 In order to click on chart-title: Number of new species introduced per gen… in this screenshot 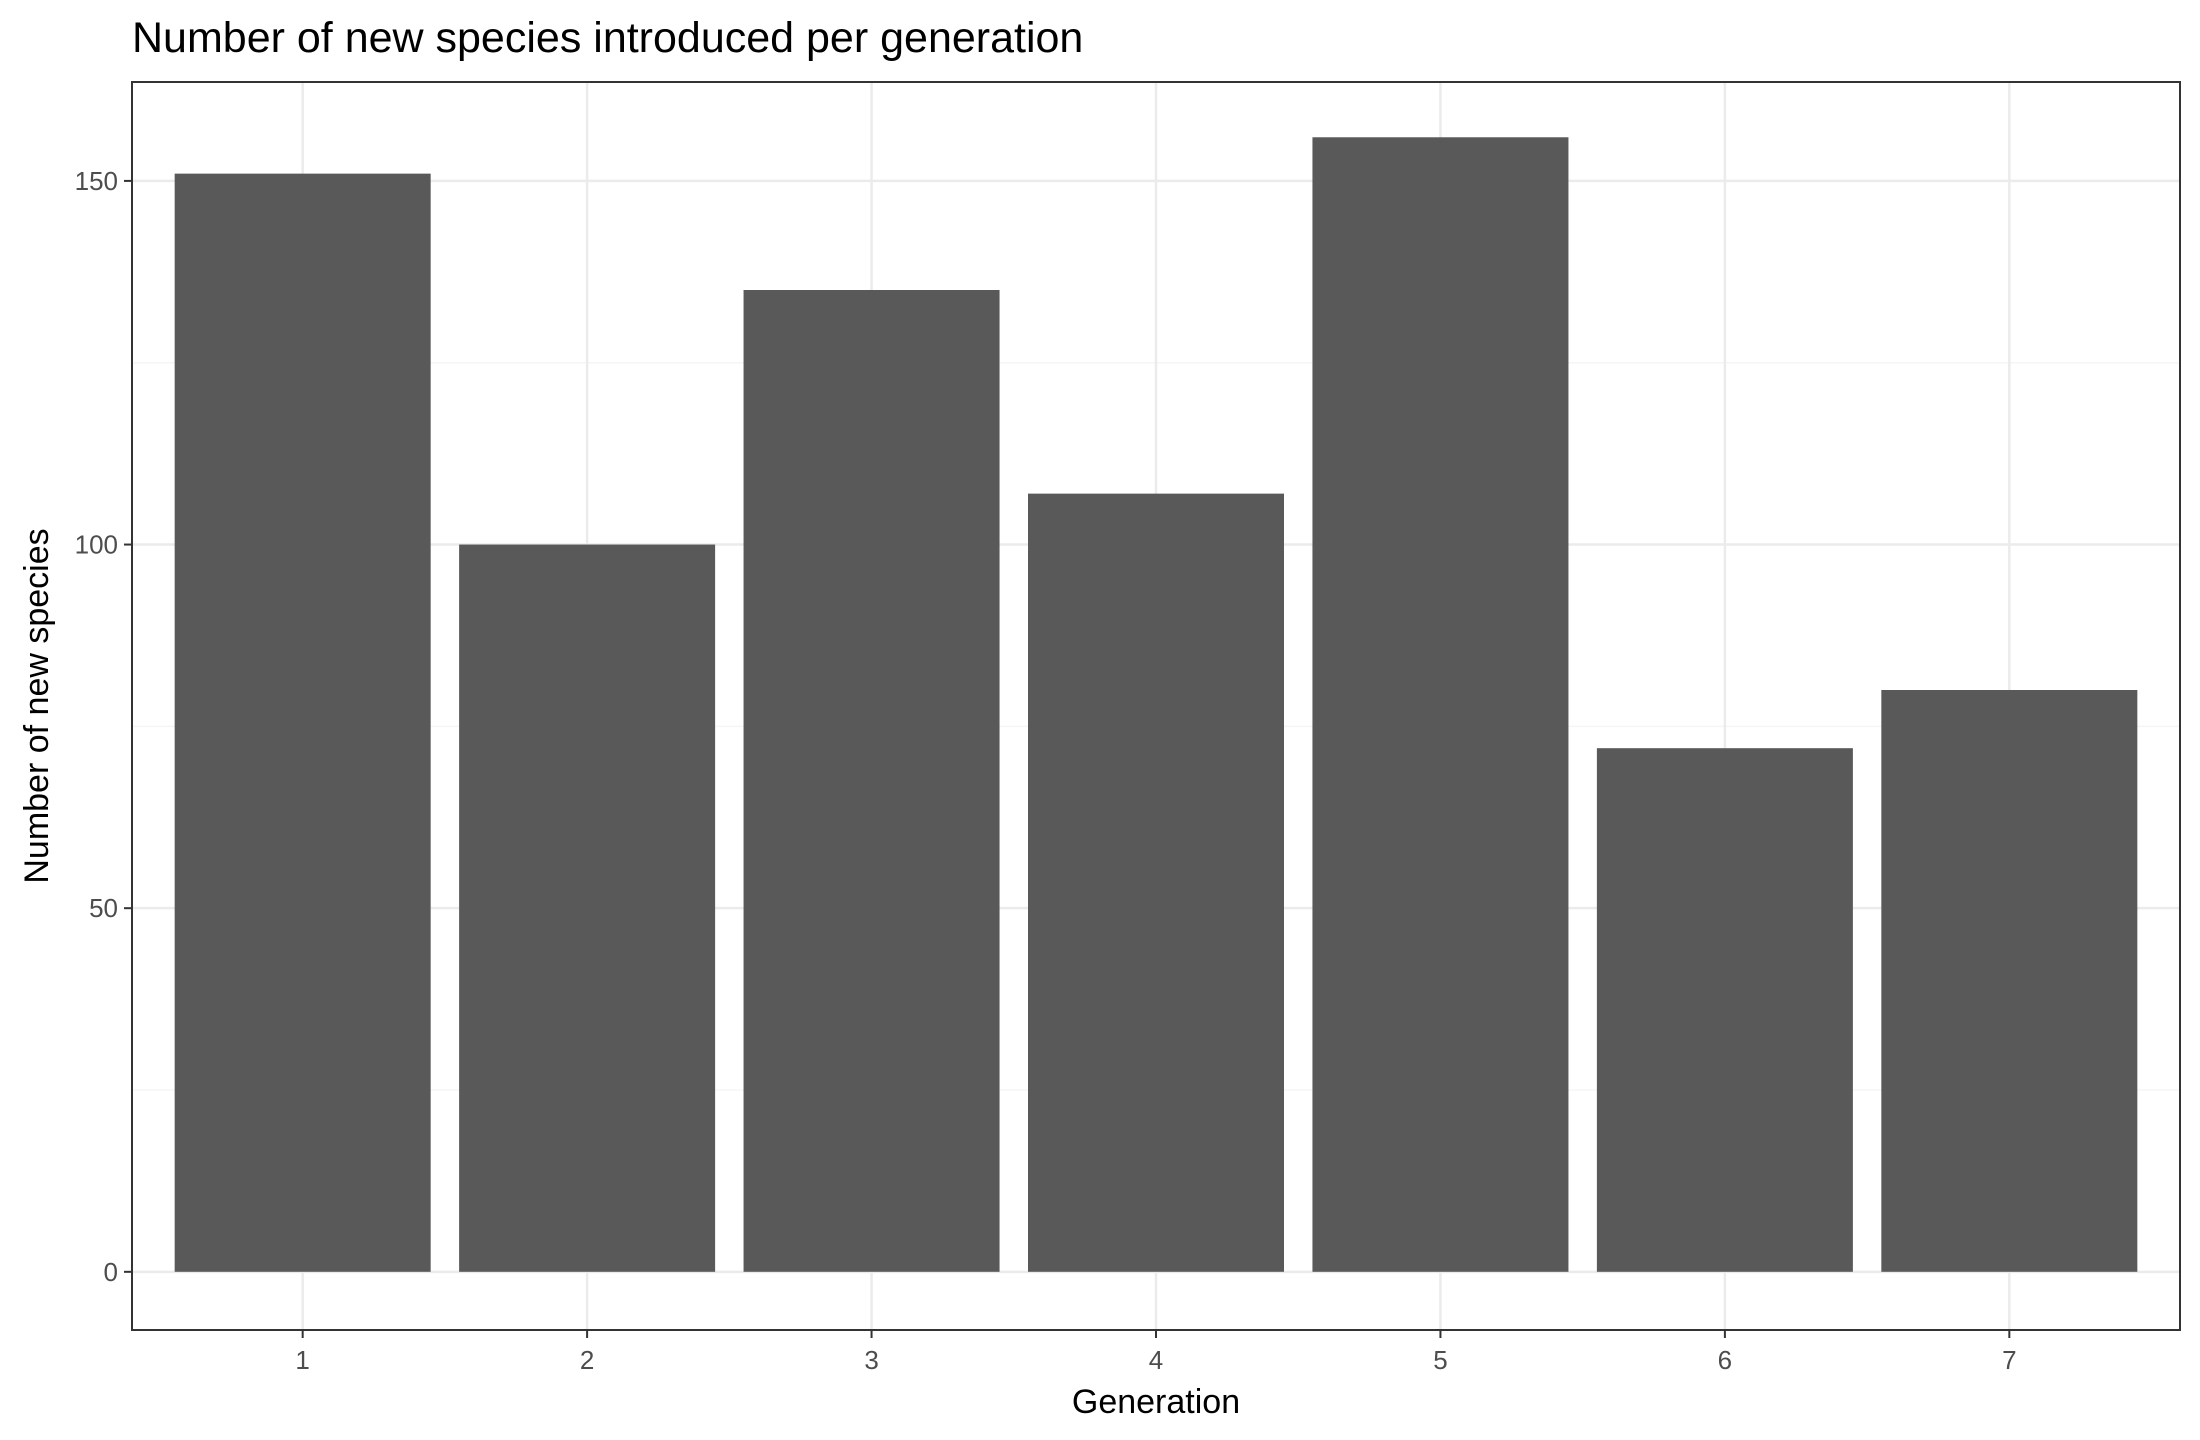, I will do `click(607, 38)`.